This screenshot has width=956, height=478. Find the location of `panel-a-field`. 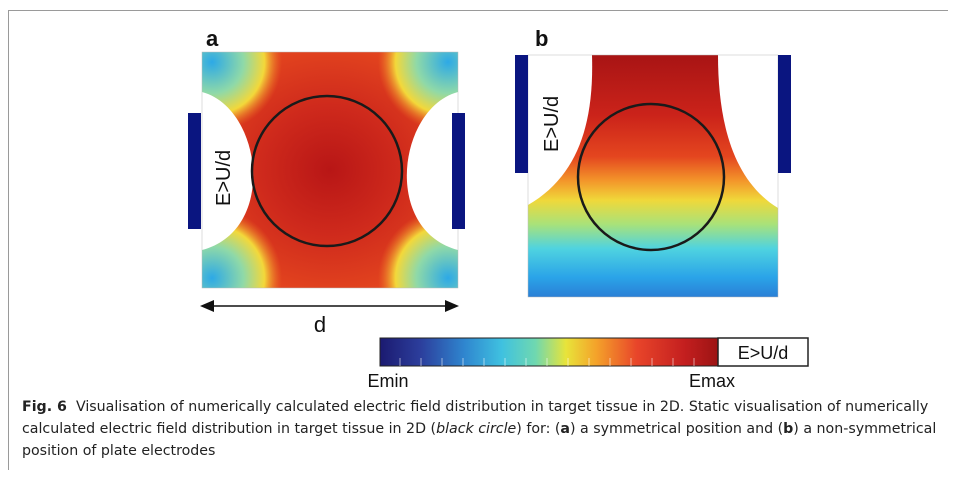

panel-a-field is located at coordinates (330, 170).